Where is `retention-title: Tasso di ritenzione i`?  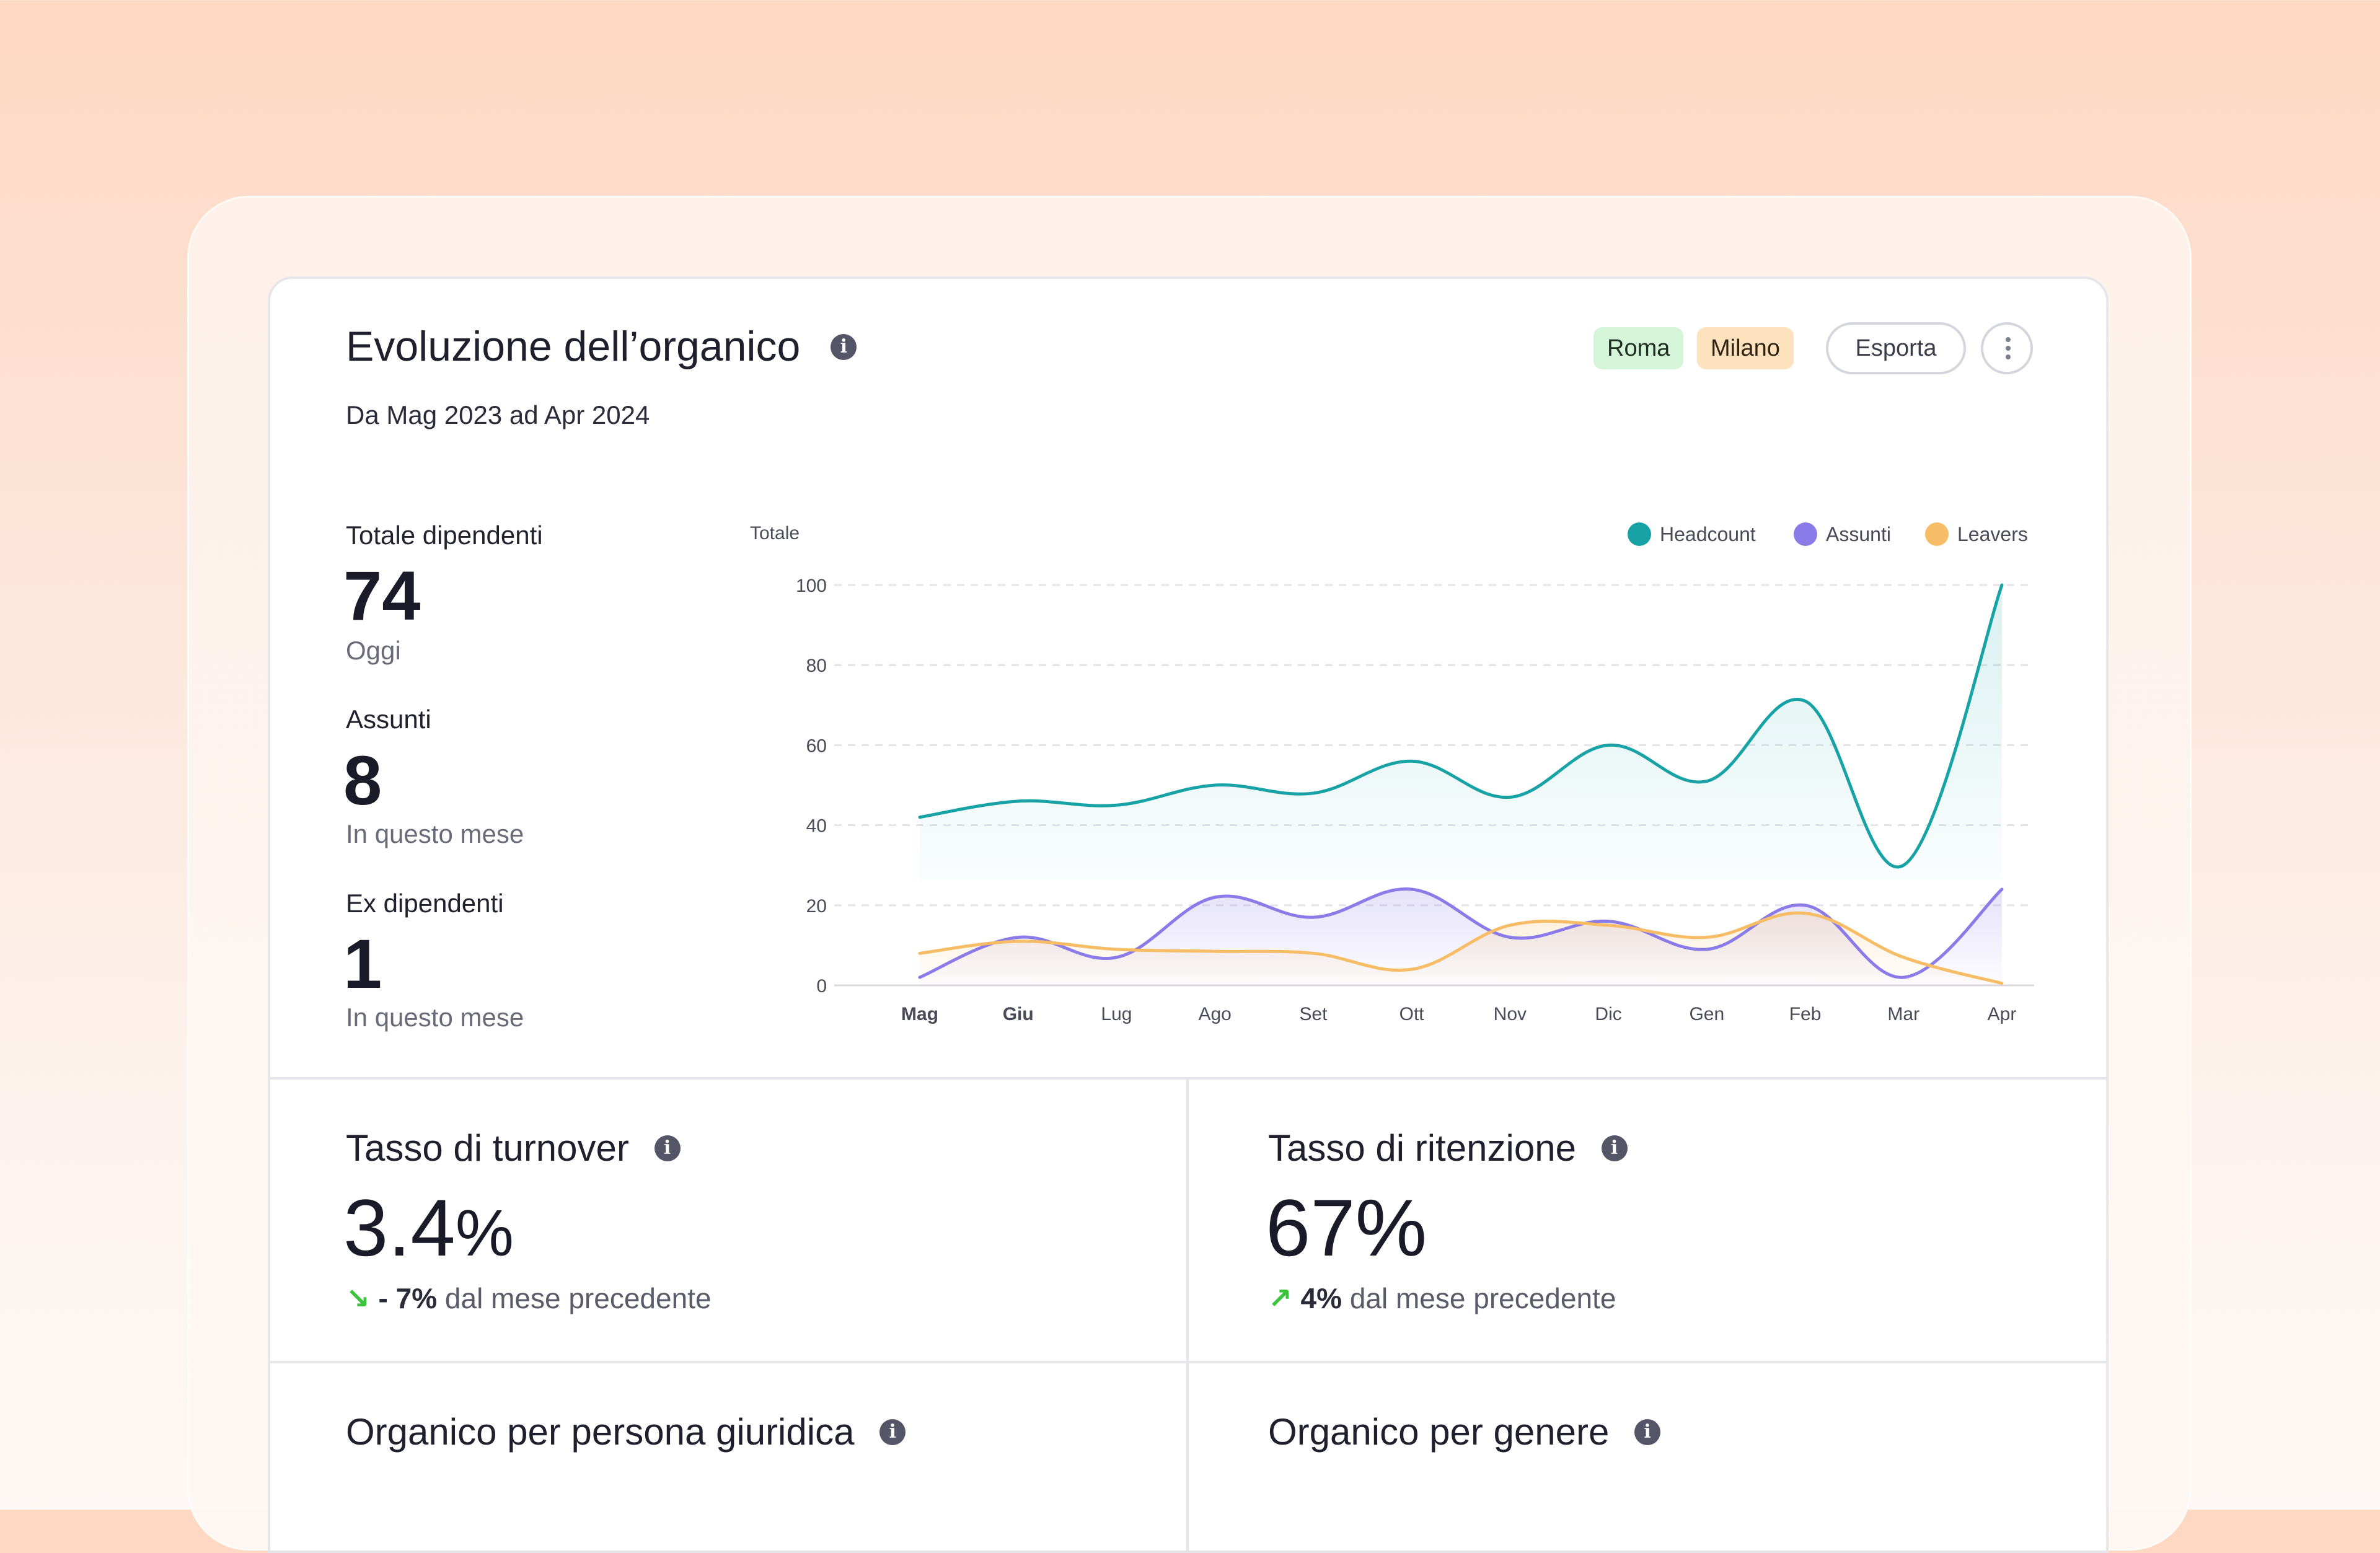
retention-title: Tasso di ritenzione i is located at coordinates (1448, 1148).